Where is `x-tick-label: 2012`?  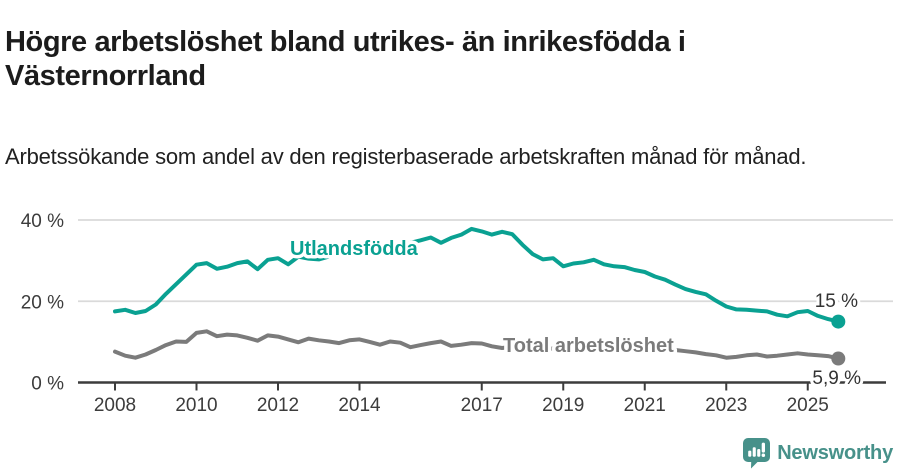
x-tick-label: 2012 is located at coordinates (278, 405).